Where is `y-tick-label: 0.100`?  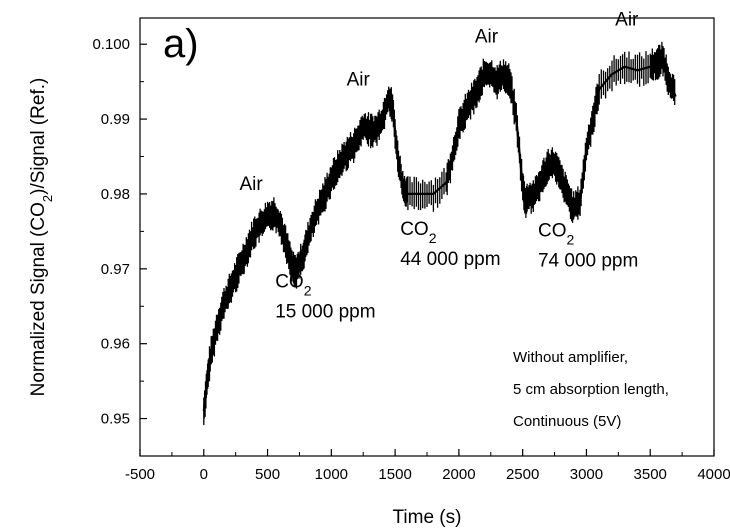
y-tick-label: 0.100 is located at coordinates (111, 44).